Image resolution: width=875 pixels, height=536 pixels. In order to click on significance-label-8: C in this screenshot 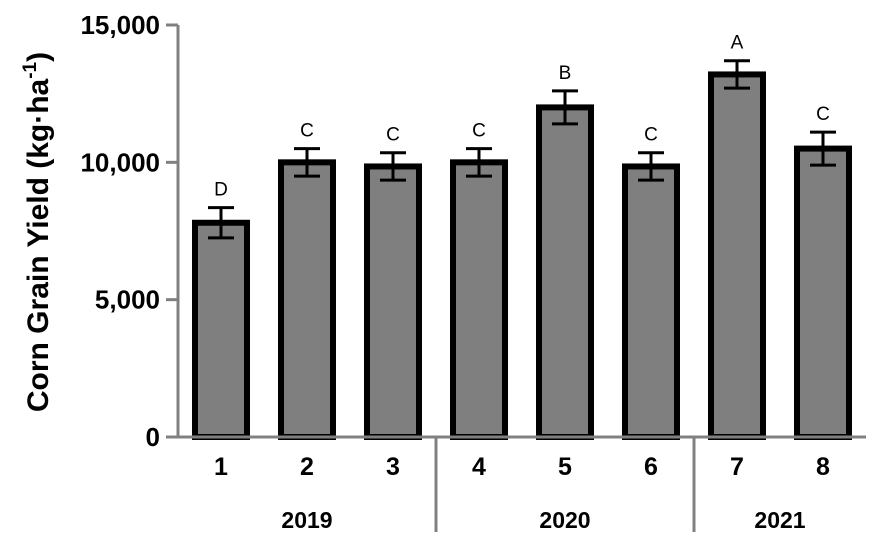, I will do `click(823, 114)`.